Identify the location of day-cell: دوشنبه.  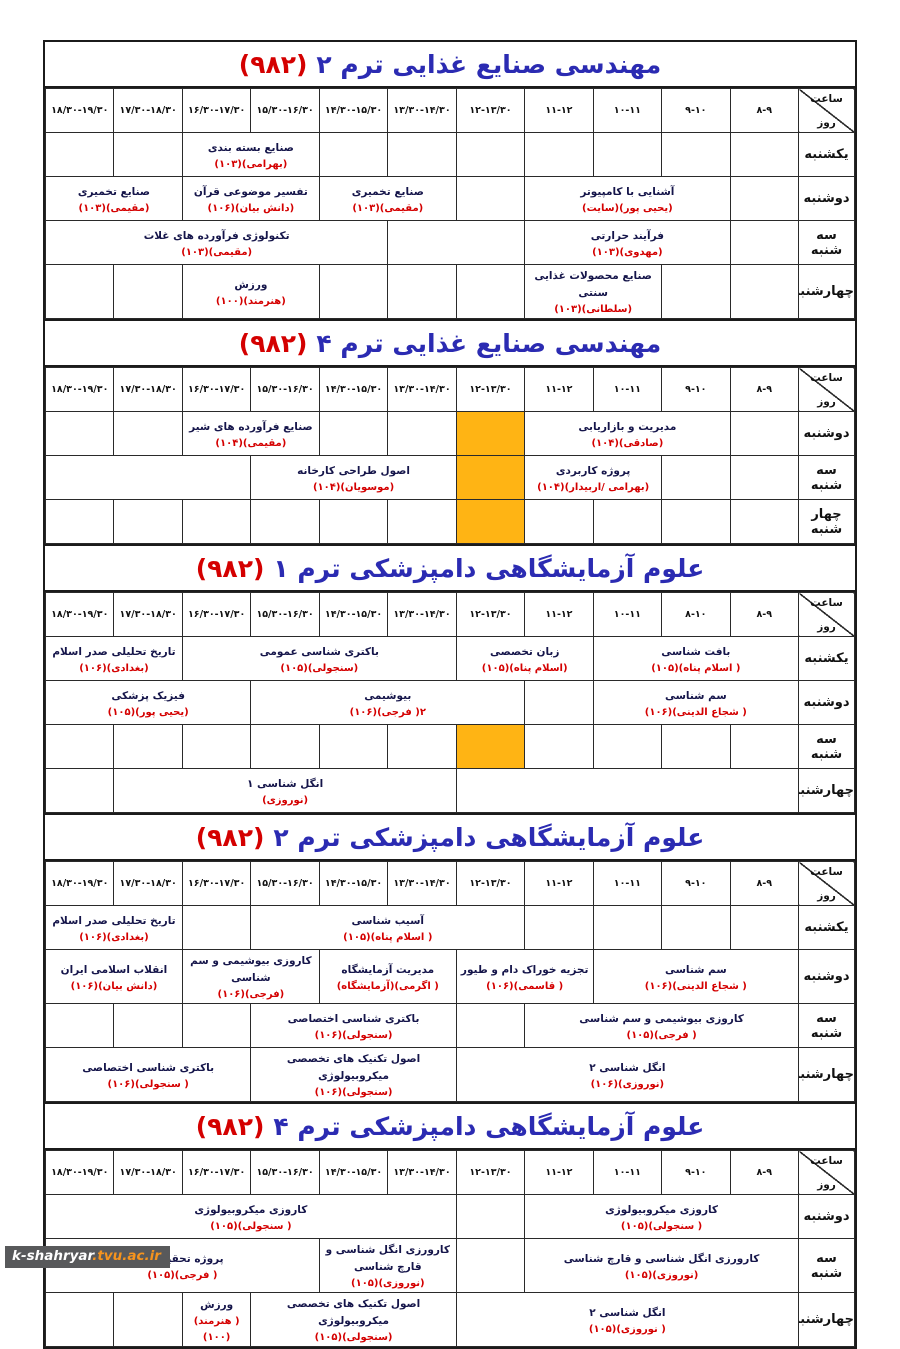
(826, 198).